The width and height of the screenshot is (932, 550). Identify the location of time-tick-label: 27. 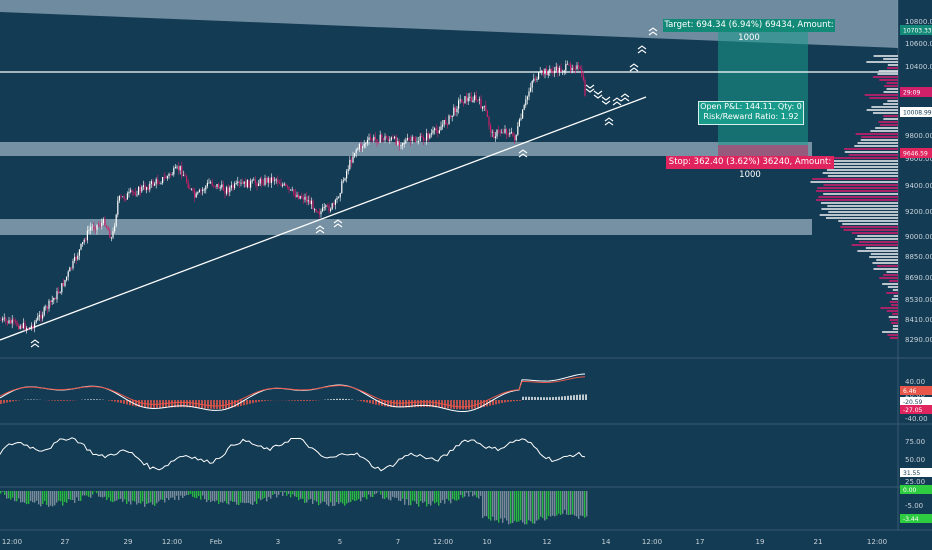
(65, 542).